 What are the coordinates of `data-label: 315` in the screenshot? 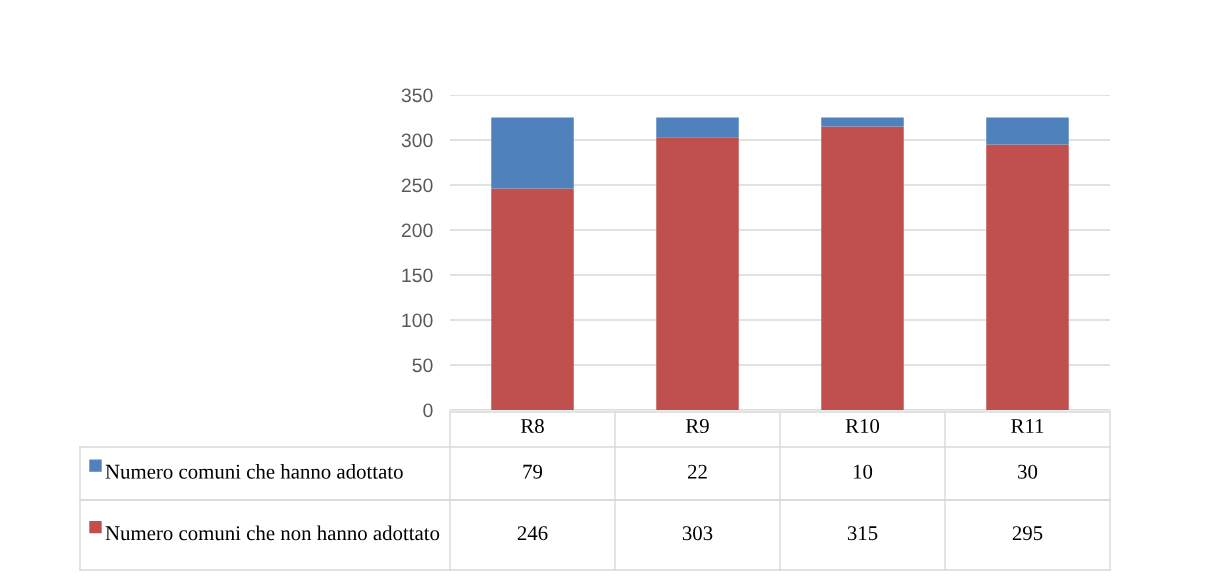 It's located at (862, 533).